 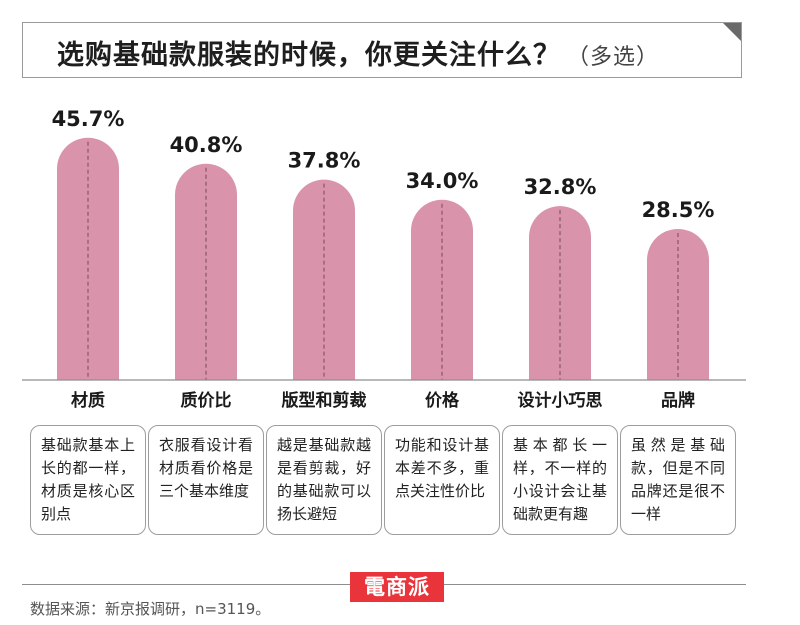 What do you see at coordinates (150, 609) in the screenshot?
I see `data-source-note: 数据来源：新京报调研，n=3119。` at bounding box center [150, 609].